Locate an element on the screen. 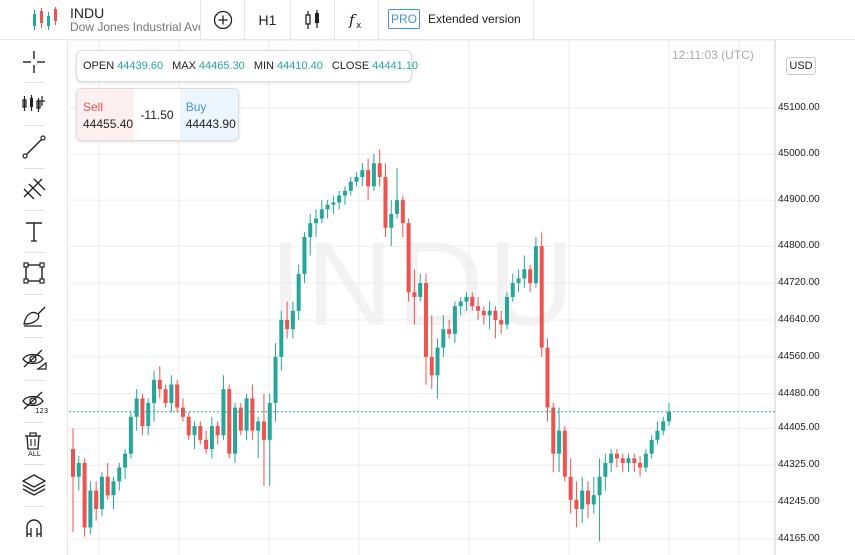 This screenshot has height=555, width=855. buy-price: 44443.90 is located at coordinates (210, 124).